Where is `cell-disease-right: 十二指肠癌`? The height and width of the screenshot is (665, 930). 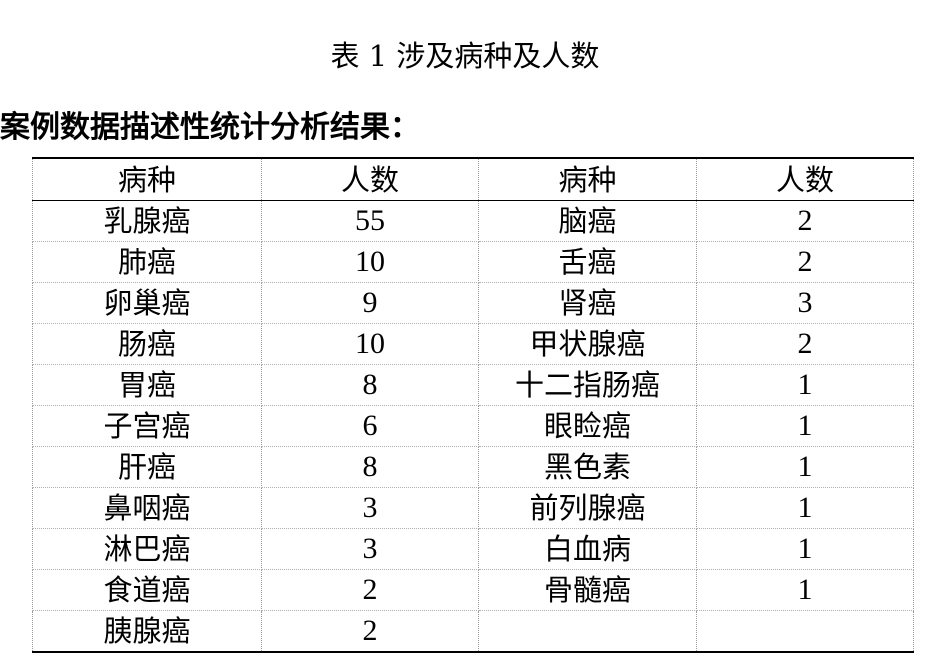
cell-disease-right: 十二指肠癌 is located at coordinates (587, 385).